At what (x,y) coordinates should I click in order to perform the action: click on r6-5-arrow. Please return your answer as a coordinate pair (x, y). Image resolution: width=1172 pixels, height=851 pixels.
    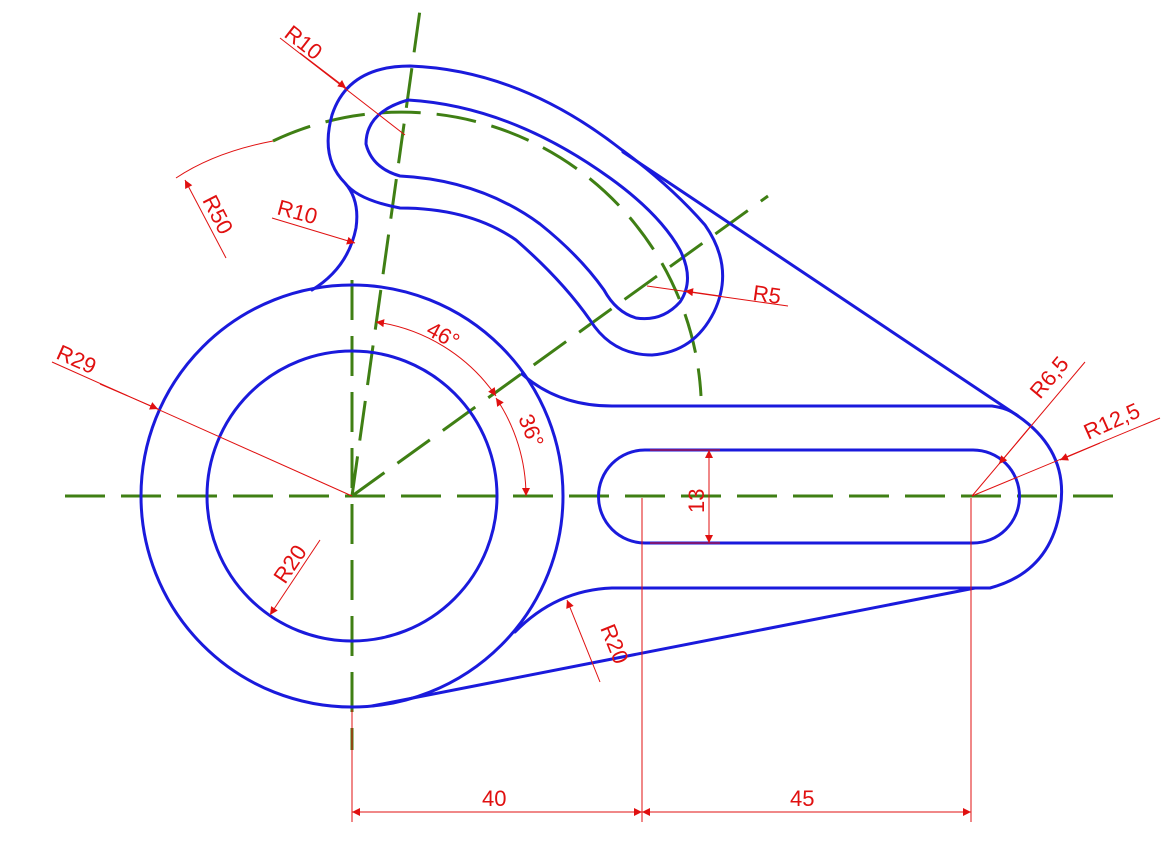
    Looking at the image, I should click on (1014, 445).